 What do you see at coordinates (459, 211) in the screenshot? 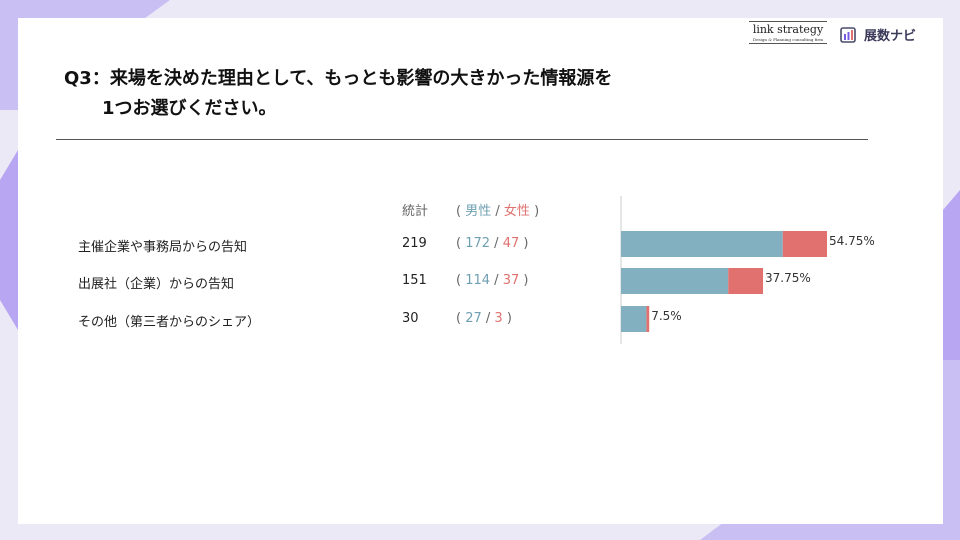
I see `header-open-paren: (` at bounding box center [459, 211].